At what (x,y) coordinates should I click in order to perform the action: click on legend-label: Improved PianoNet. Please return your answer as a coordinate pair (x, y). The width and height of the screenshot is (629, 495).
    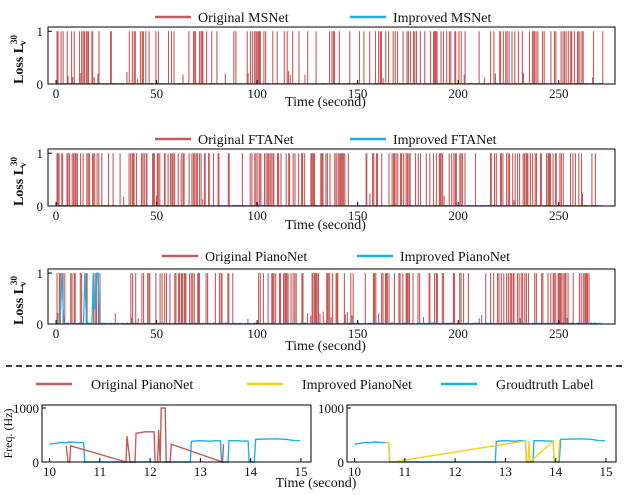
    Looking at the image, I should click on (357, 385).